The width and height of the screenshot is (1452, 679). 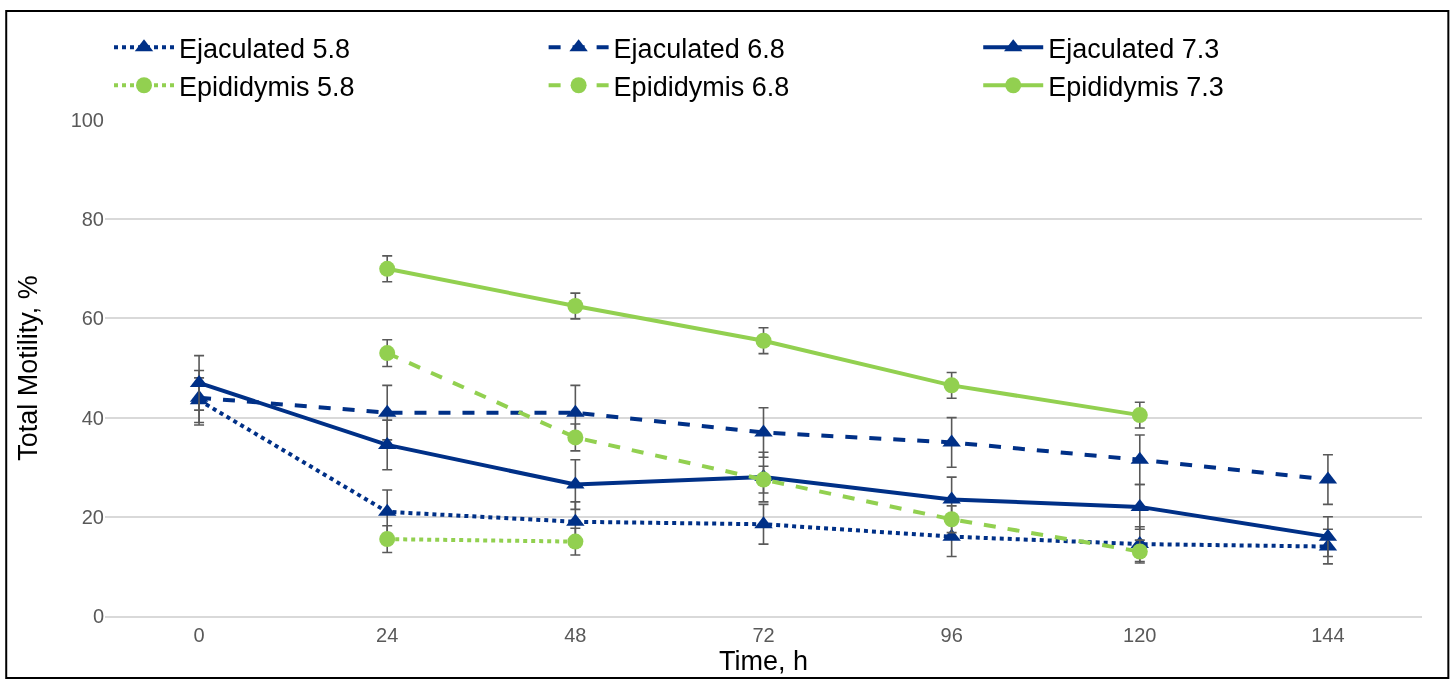 What do you see at coordinates (951, 635) in the screenshot?
I see `x-tick-label: 96` at bounding box center [951, 635].